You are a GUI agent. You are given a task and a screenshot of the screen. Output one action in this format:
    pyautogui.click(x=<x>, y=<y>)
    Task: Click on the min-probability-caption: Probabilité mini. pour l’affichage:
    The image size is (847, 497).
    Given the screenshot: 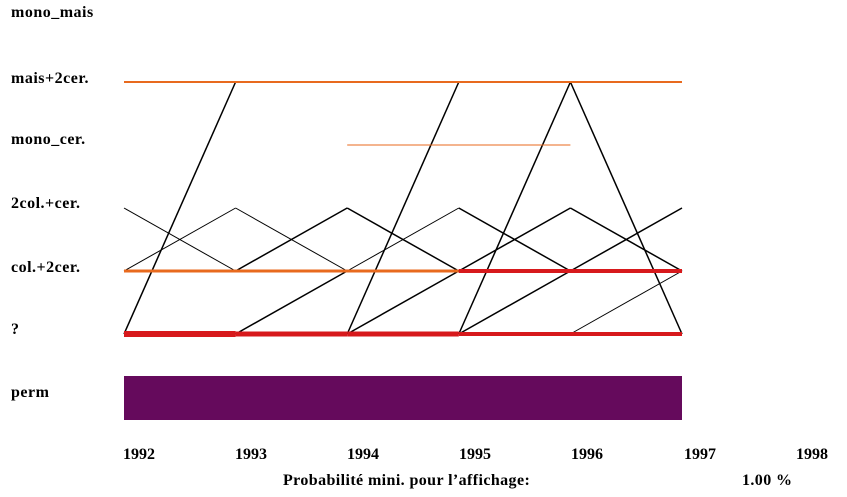 What is the action you would take?
    pyautogui.click(x=407, y=480)
    